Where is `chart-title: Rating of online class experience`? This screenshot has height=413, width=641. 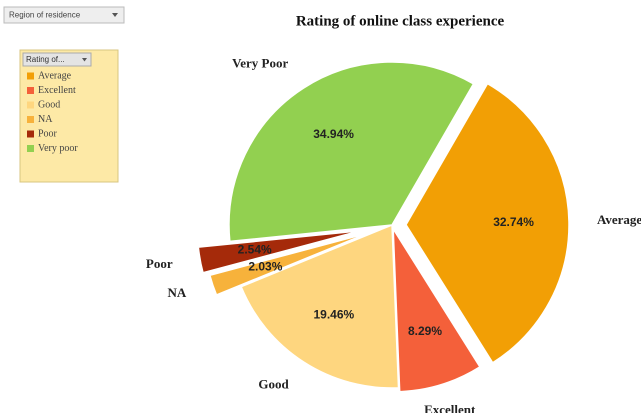
chart-title: Rating of online class experience is located at coordinates (400, 21).